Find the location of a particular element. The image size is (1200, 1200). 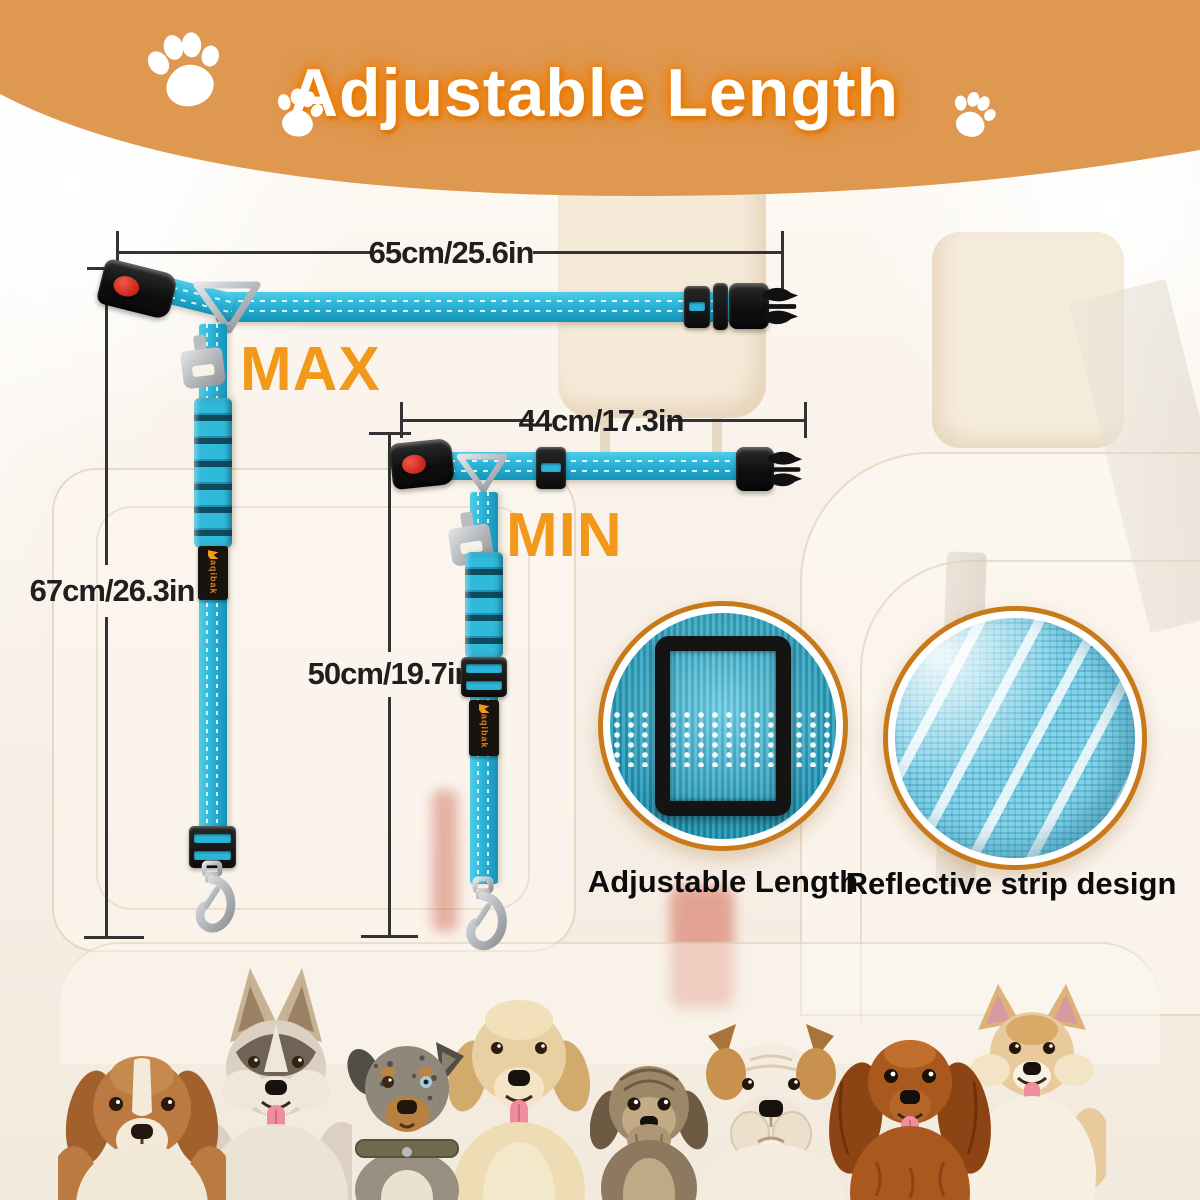

dog-brown-puppy is located at coordinates (142, 1128).